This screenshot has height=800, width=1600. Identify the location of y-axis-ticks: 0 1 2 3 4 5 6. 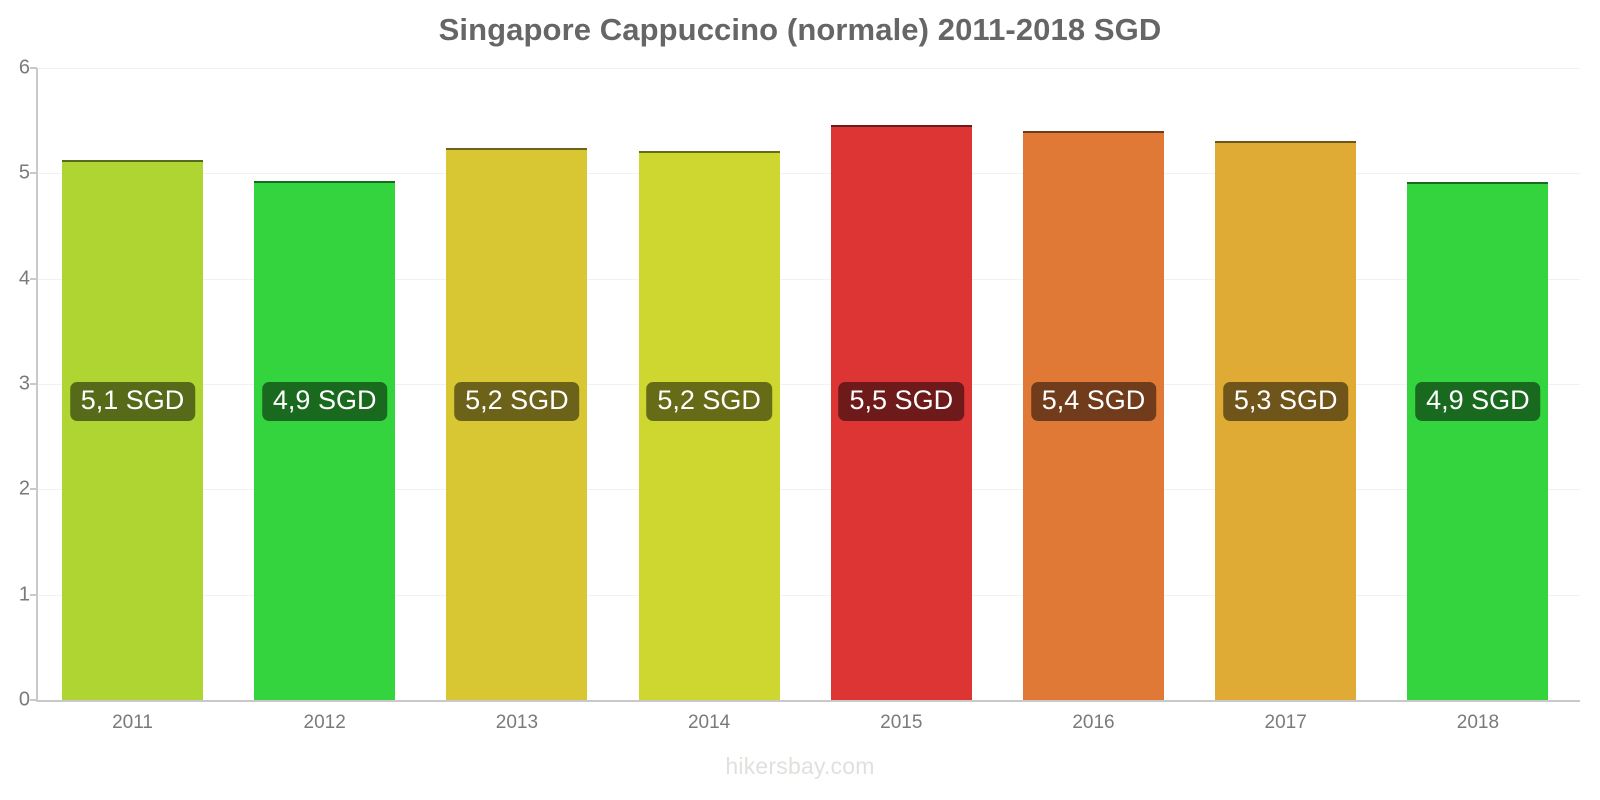
(18, 384).